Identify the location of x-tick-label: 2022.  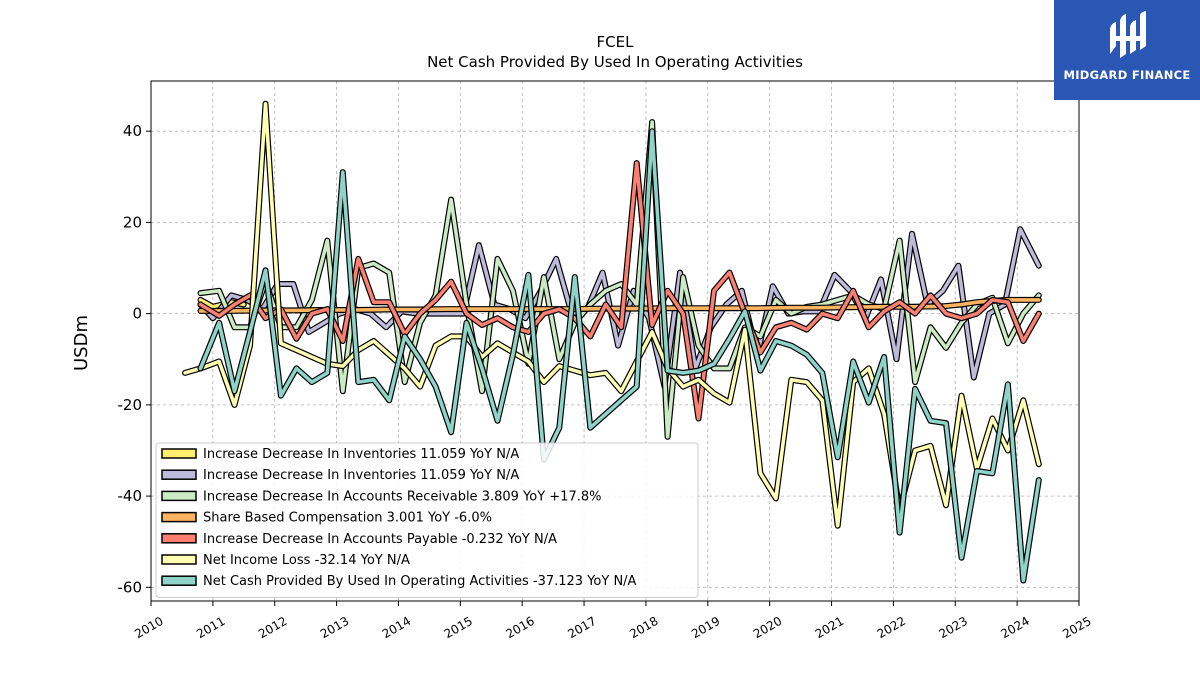
(891, 627).